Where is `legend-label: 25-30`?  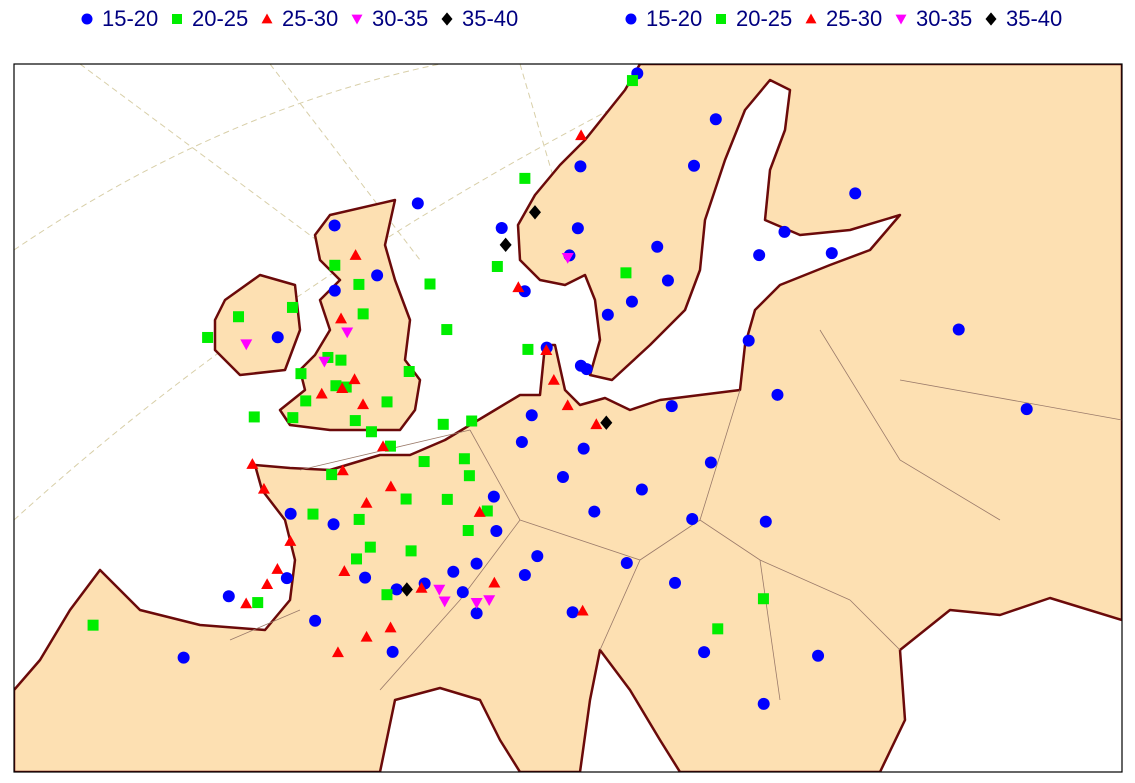
legend-label: 25-30 is located at coordinates (310, 18).